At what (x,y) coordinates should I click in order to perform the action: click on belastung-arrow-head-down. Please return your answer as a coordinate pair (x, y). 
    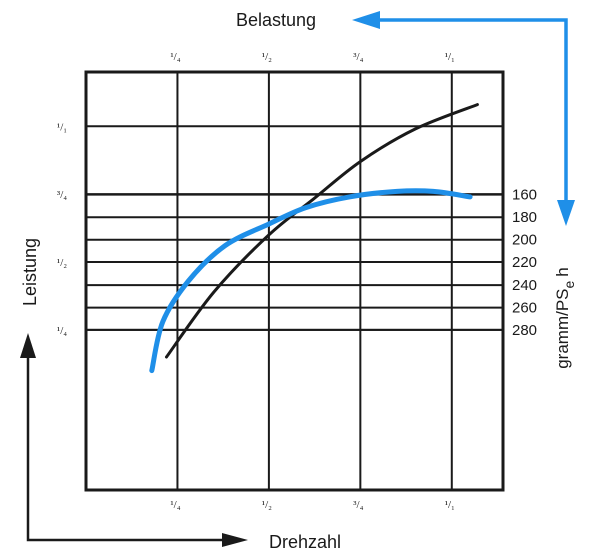
    Looking at the image, I should click on (566, 213).